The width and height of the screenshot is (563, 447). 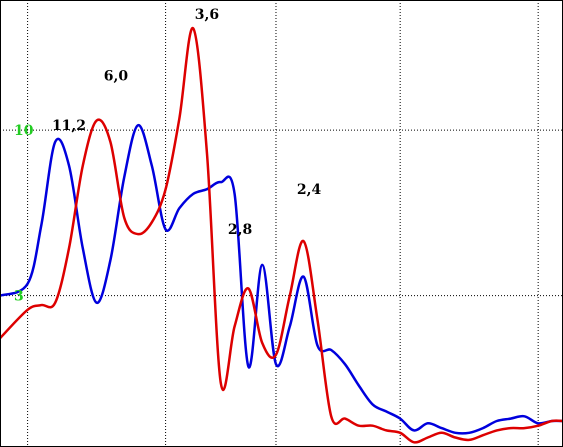 I want to click on y-tick-labels: 10 3, so click(x=24, y=214).